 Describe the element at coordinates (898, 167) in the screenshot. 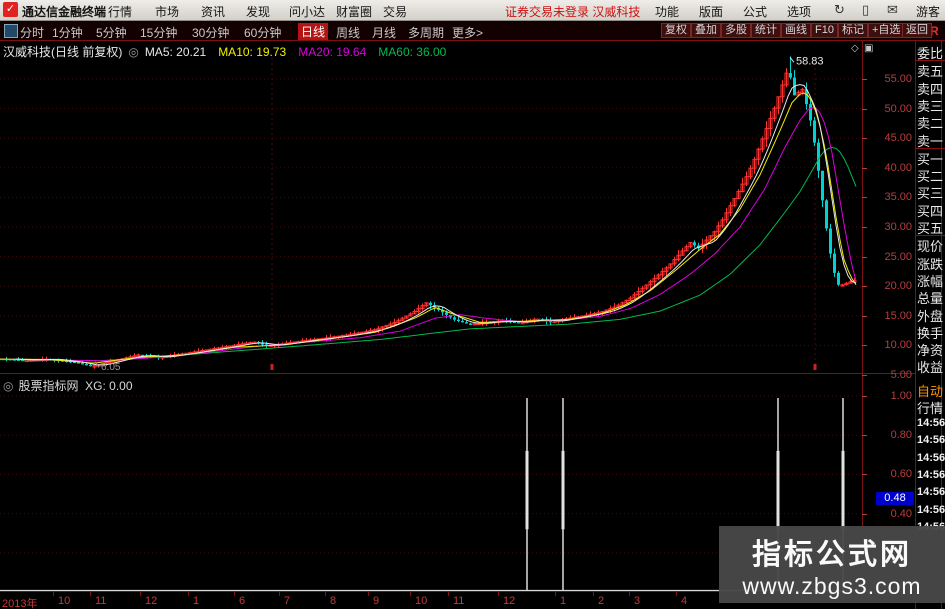

I see `price-axis-label: 40.00` at that location.